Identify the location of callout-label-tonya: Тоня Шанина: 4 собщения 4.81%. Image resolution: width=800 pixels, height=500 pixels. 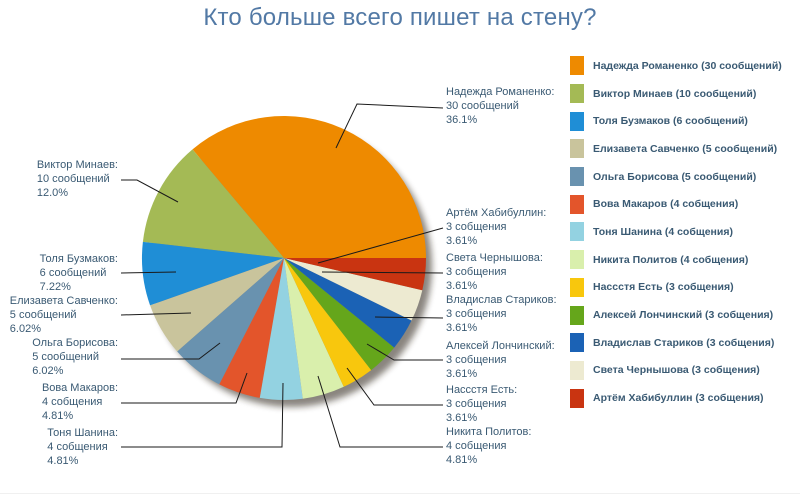
(82, 447).